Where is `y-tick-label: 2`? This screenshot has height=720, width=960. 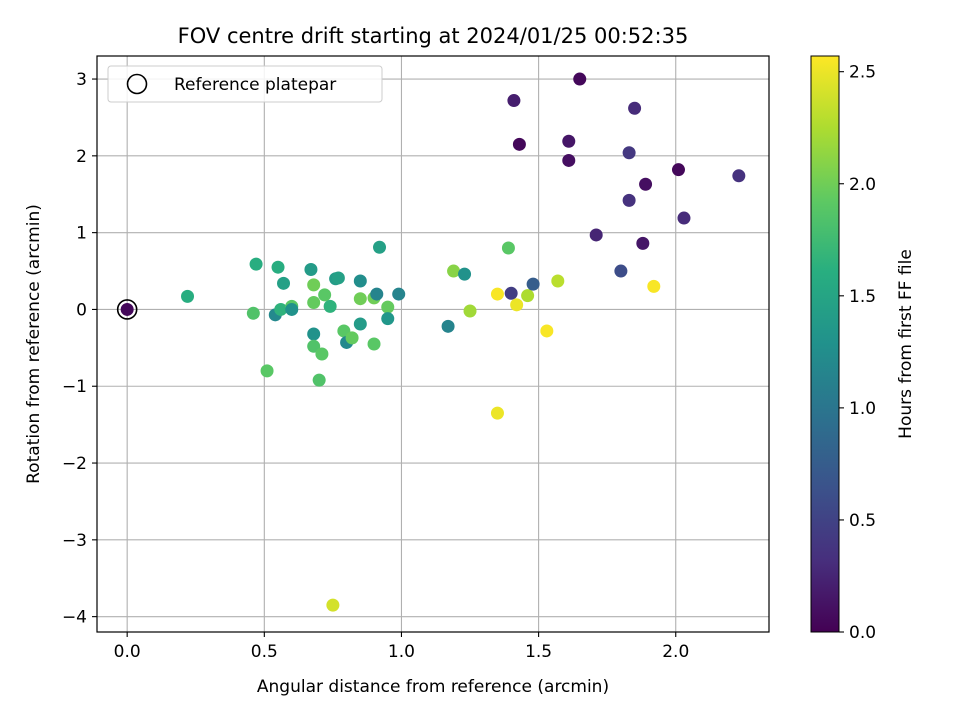
y-tick-label: 2 is located at coordinates (81, 157).